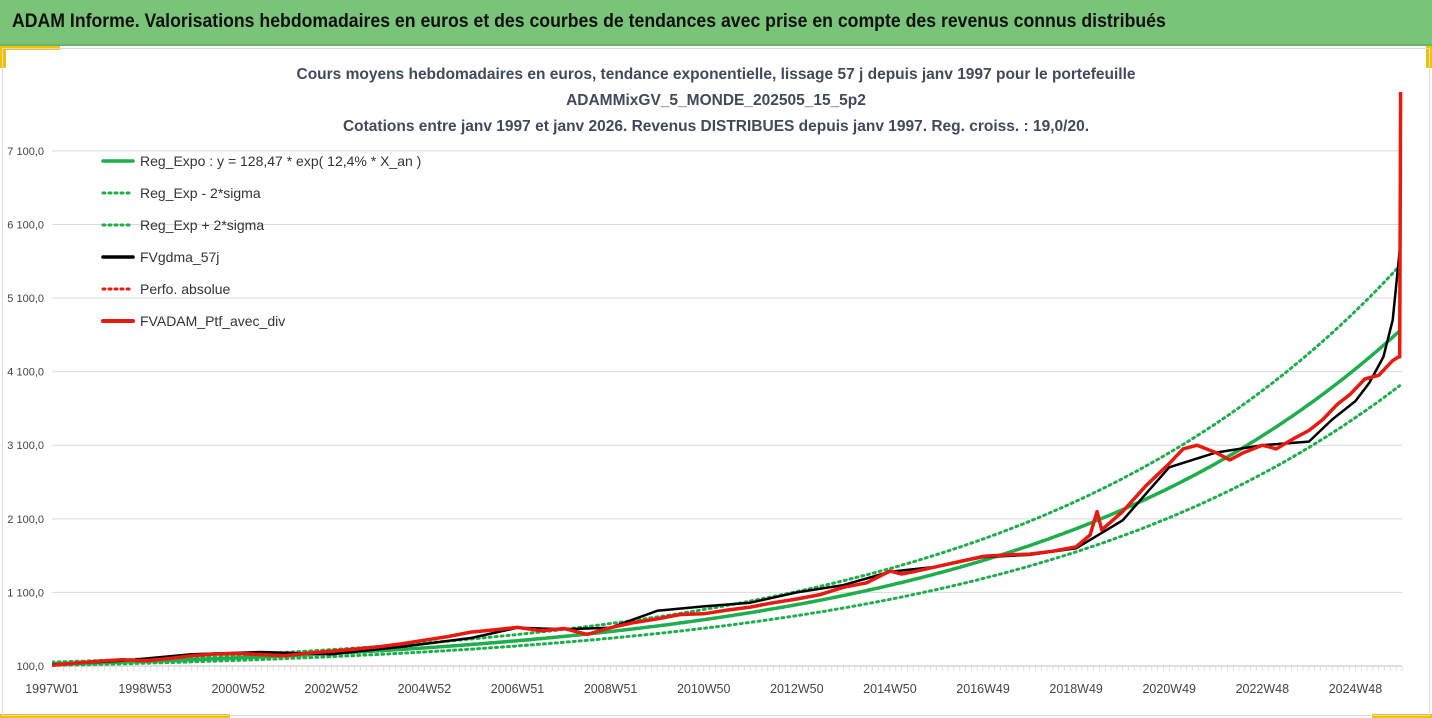 Image resolution: width=1432 pixels, height=718 pixels. Describe the element at coordinates (704, 689) in the screenshot. I see `x-tick-label: 2010W50` at that location.